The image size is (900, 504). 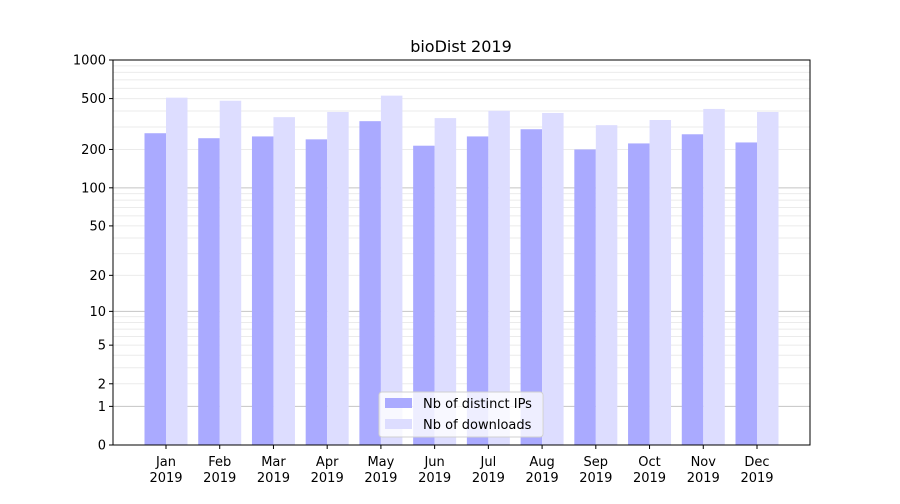 I want to click on bar-downloads: Nb of downloads: 481, so click(x=230, y=273).